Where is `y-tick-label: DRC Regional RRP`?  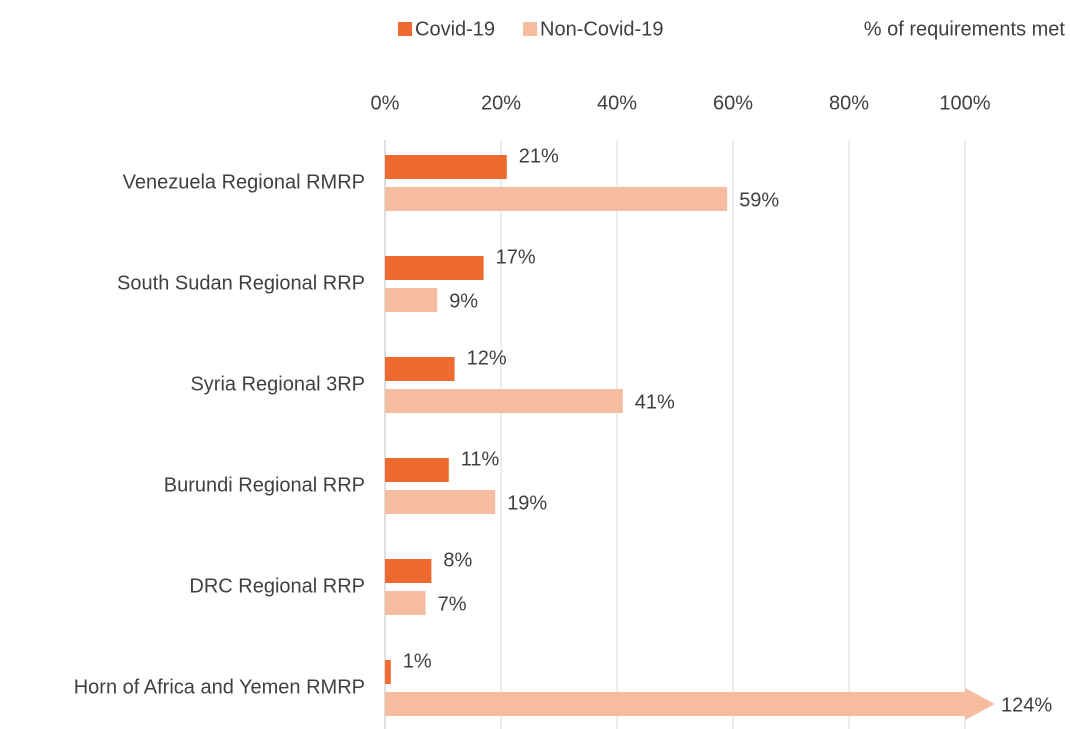
y-tick-label: DRC Regional RRP is located at coordinates (277, 586).